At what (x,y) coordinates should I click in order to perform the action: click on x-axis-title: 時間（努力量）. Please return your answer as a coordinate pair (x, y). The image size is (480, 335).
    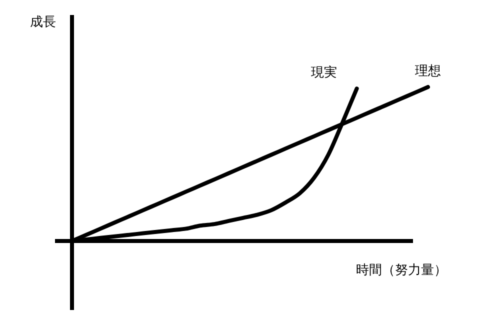
    Looking at the image, I should click on (401, 270).